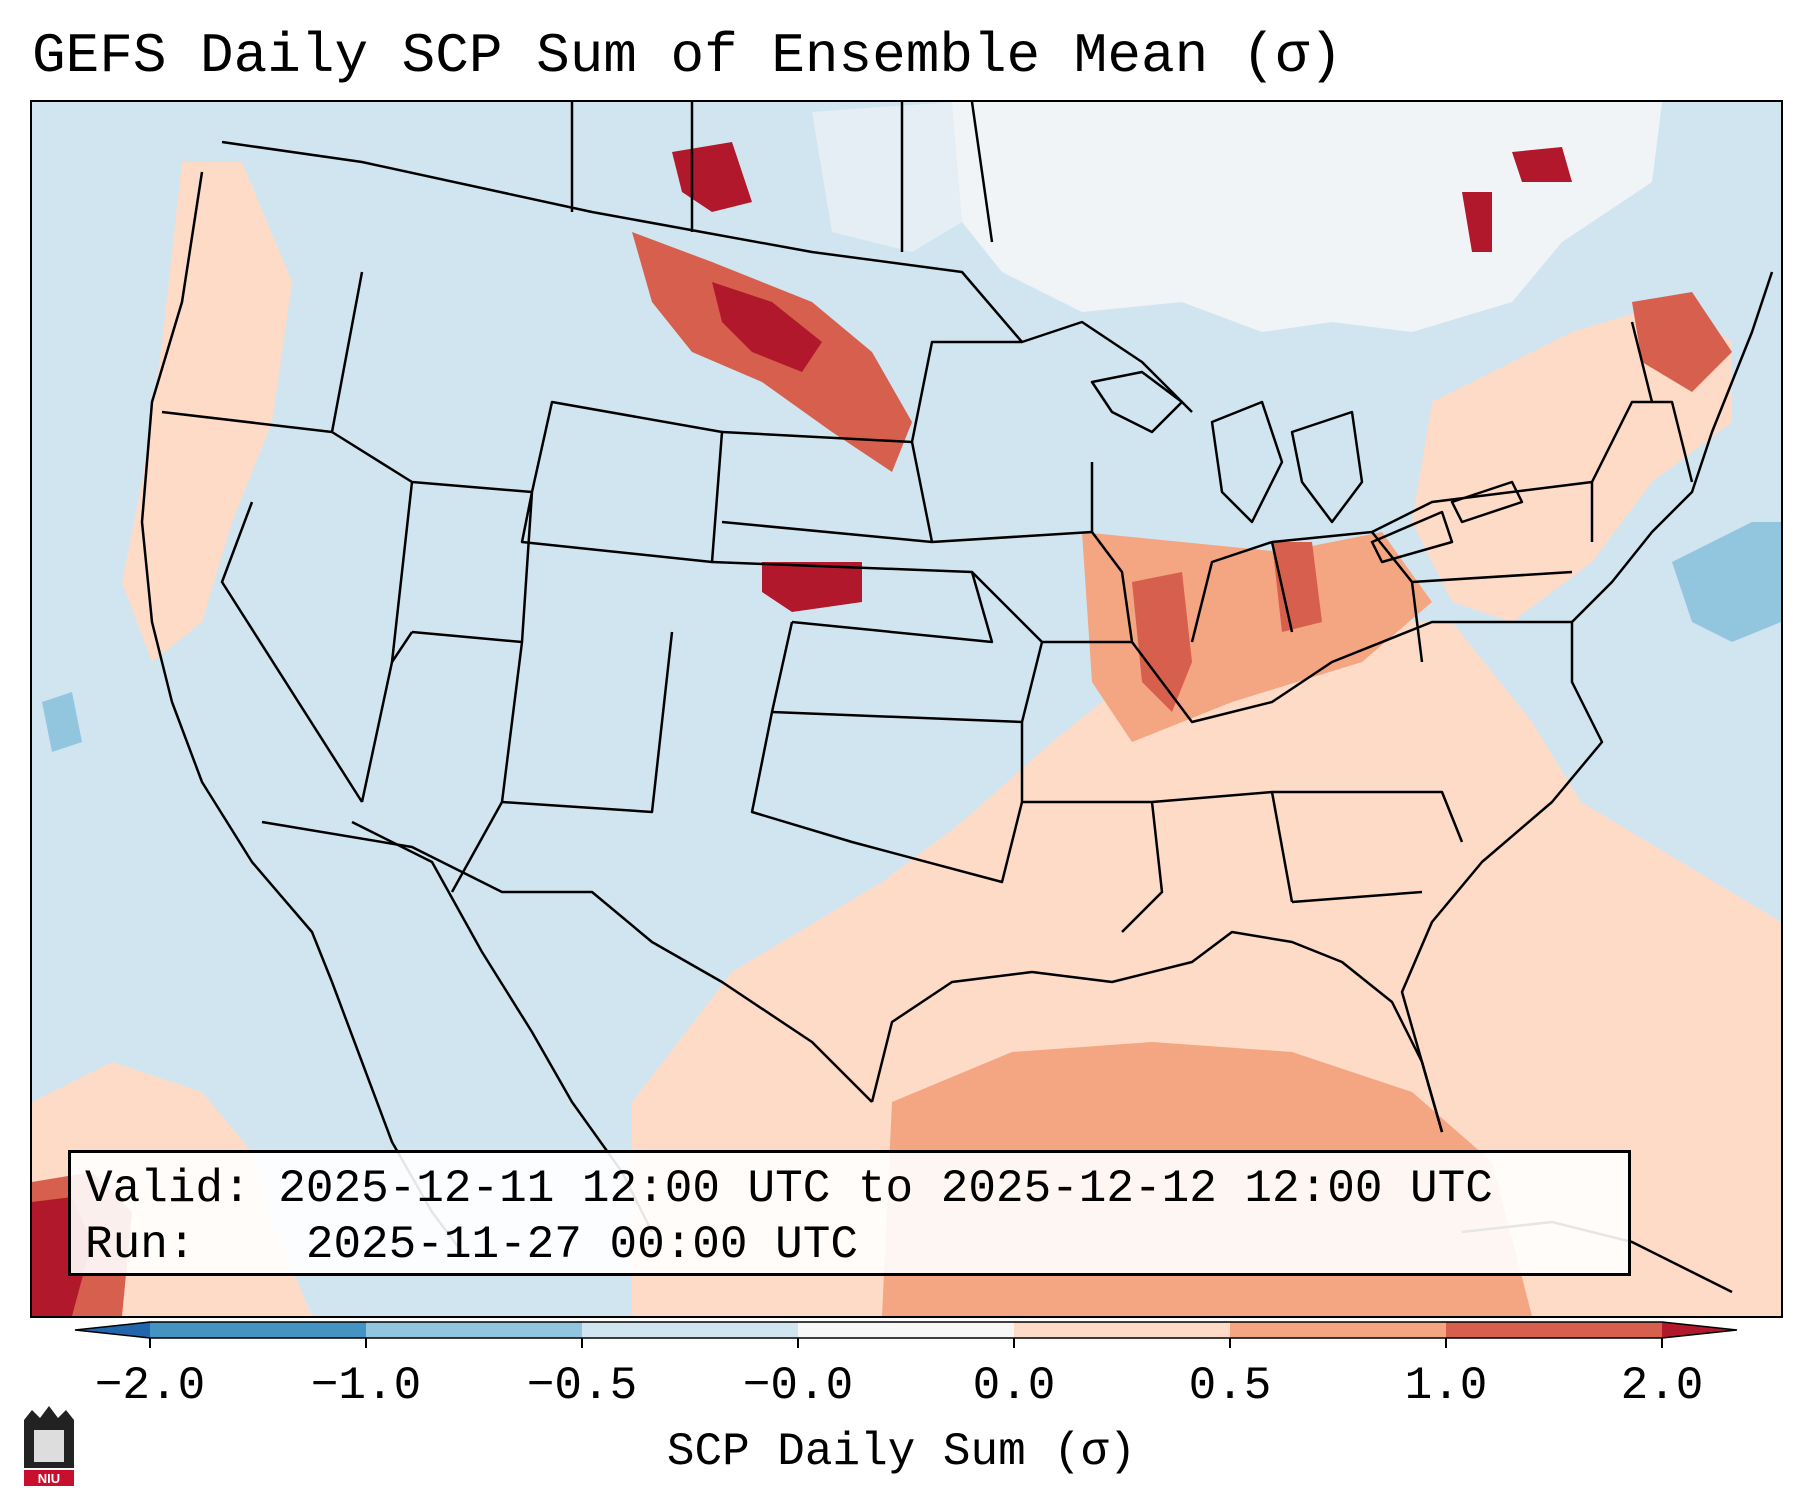 The width and height of the screenshot is (1803, 1506). Describe the element at coordinates (1587, 702) in the screenshot. I see `east-coast` at that location.